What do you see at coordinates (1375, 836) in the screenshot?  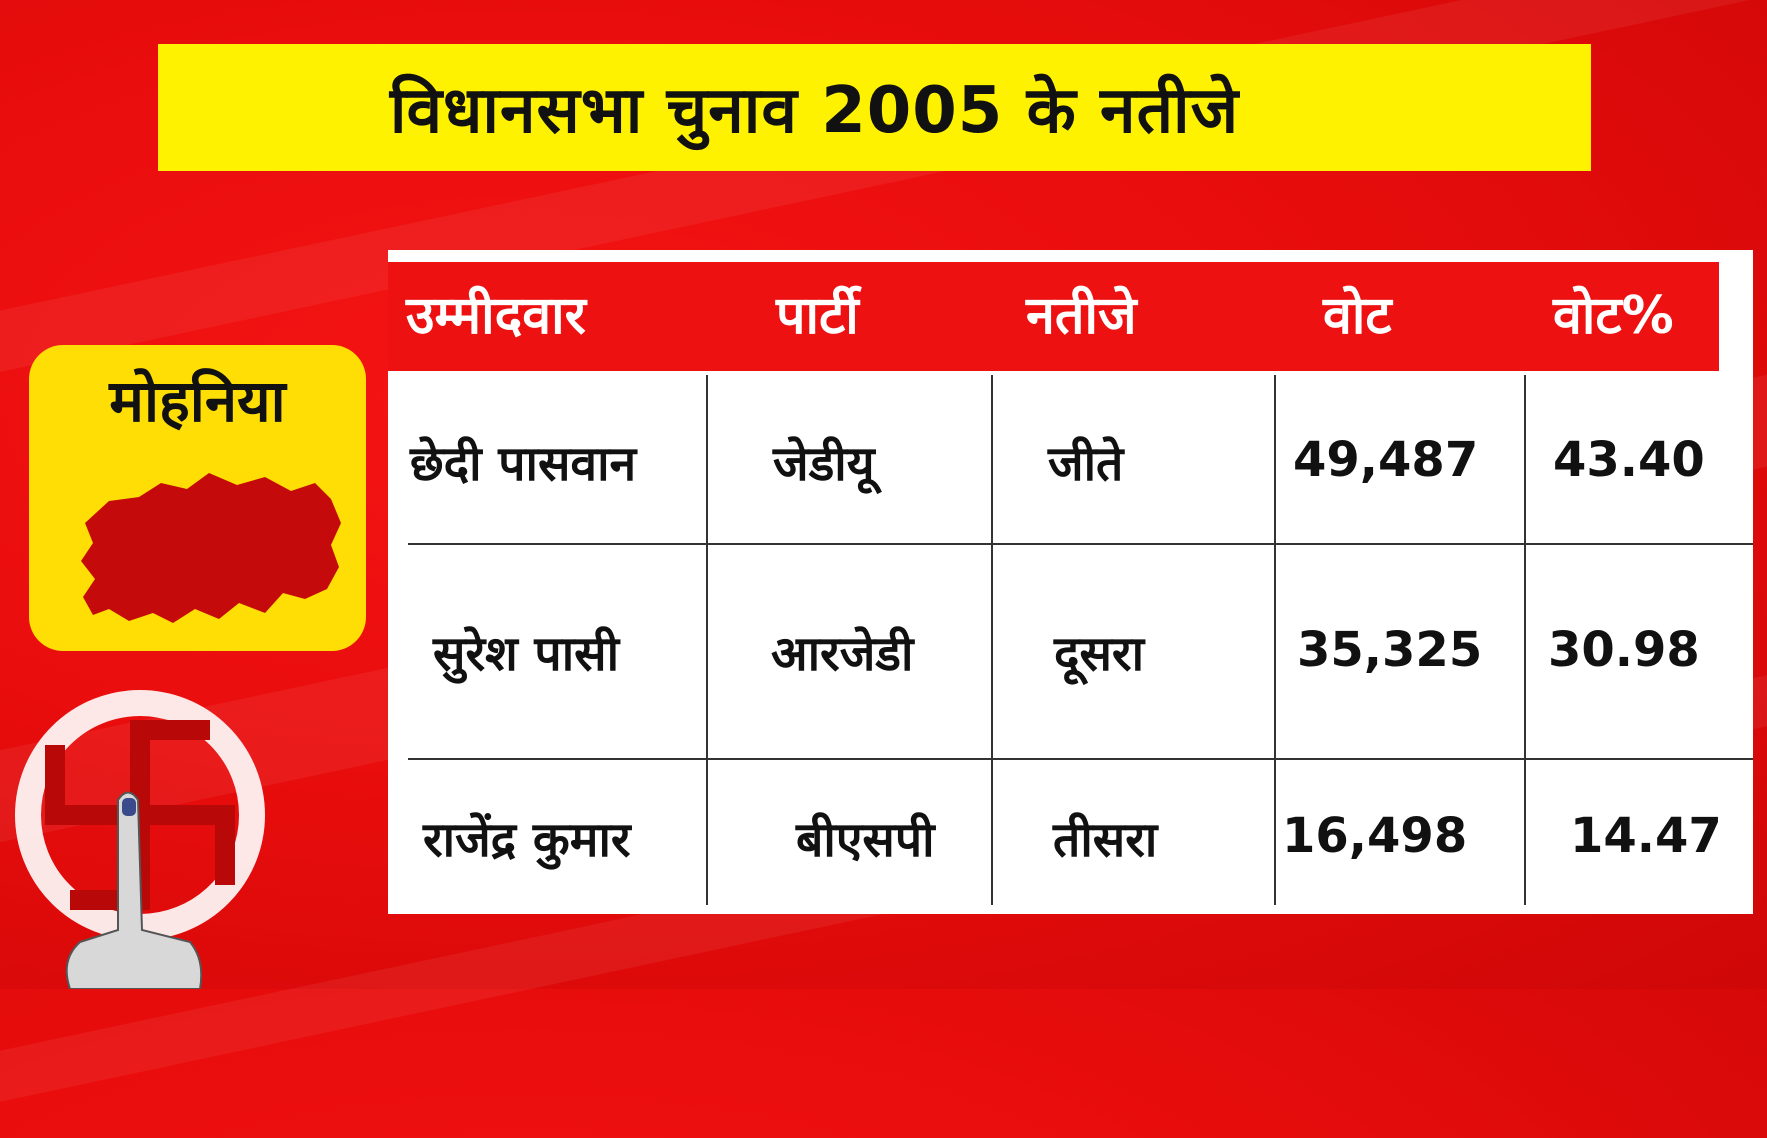 I see `cell-votes: 16,498` at bounding box center [1375, 836].